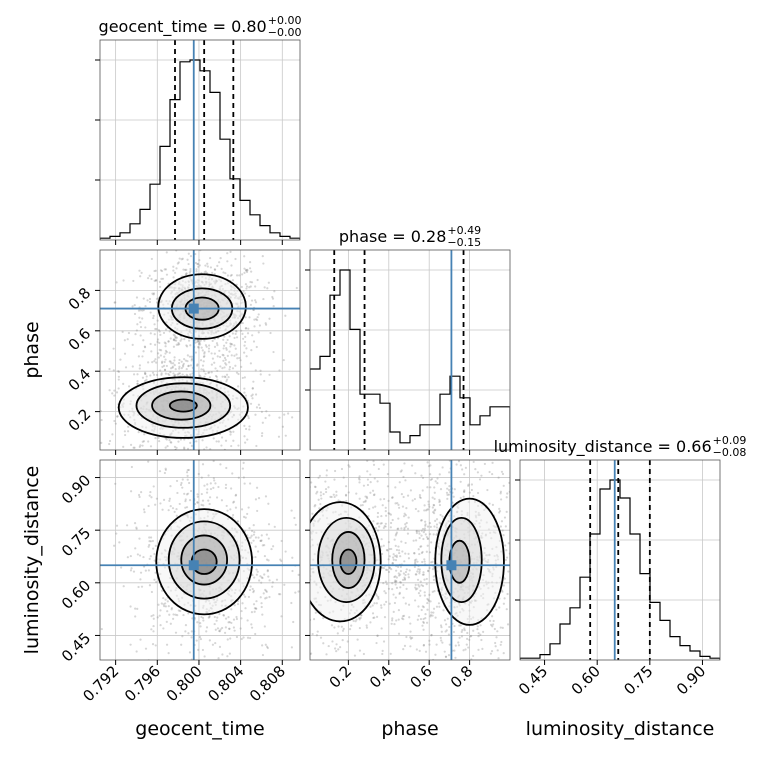  I want to click on histogram-luminosity_distance, so click(620, 569).